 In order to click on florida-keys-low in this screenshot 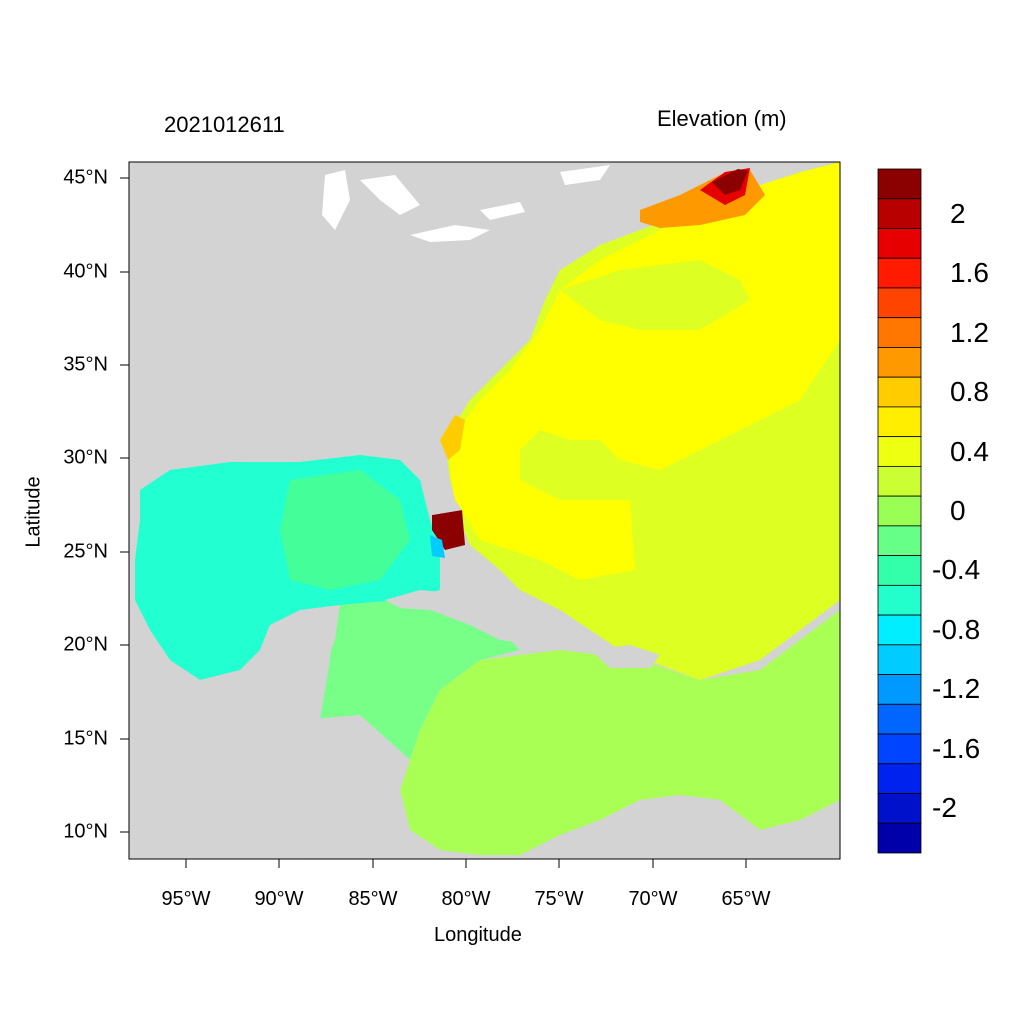, I will do `click(437, 546)`.